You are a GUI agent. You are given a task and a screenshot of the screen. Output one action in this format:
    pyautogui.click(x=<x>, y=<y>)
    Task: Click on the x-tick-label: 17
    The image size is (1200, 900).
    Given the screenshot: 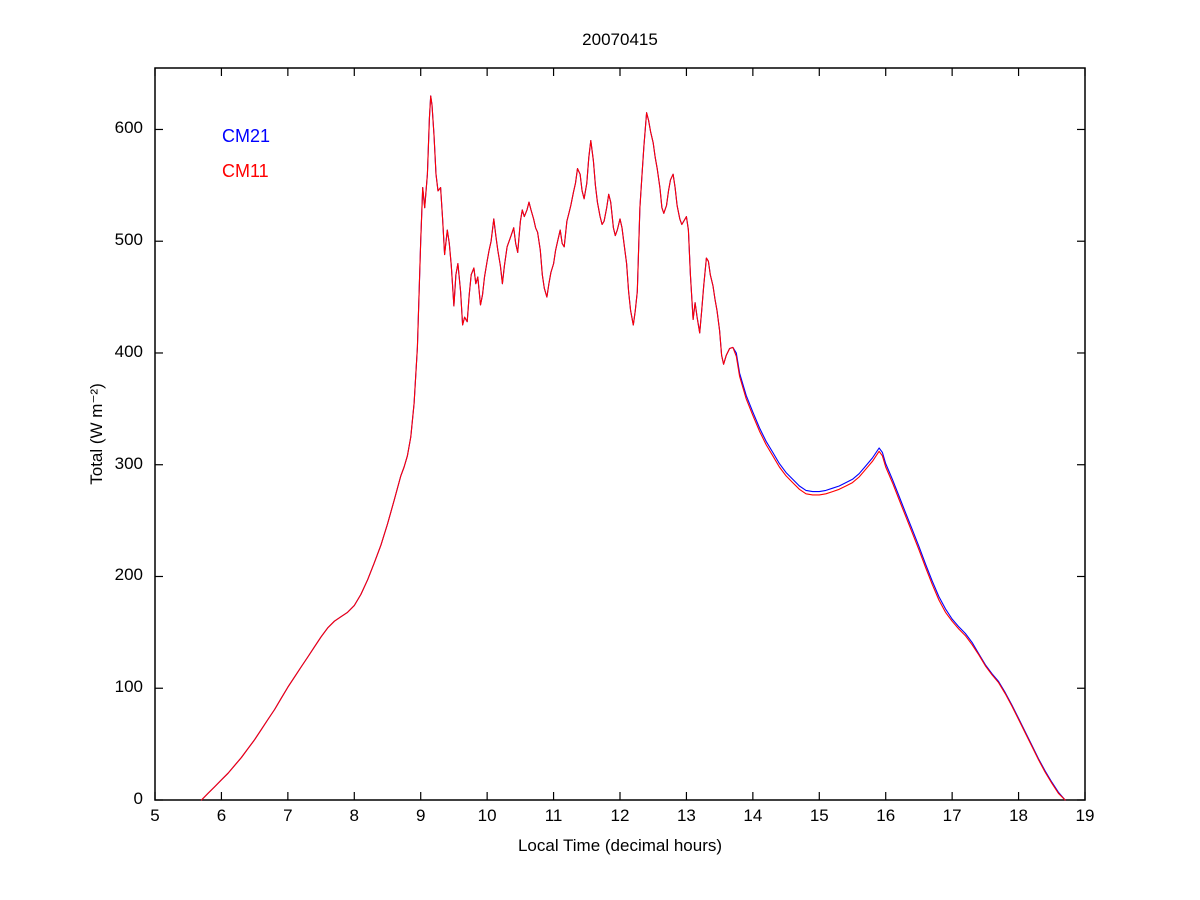 What is the action you would take?
    pyautogui.click(x=952, y=815)
    